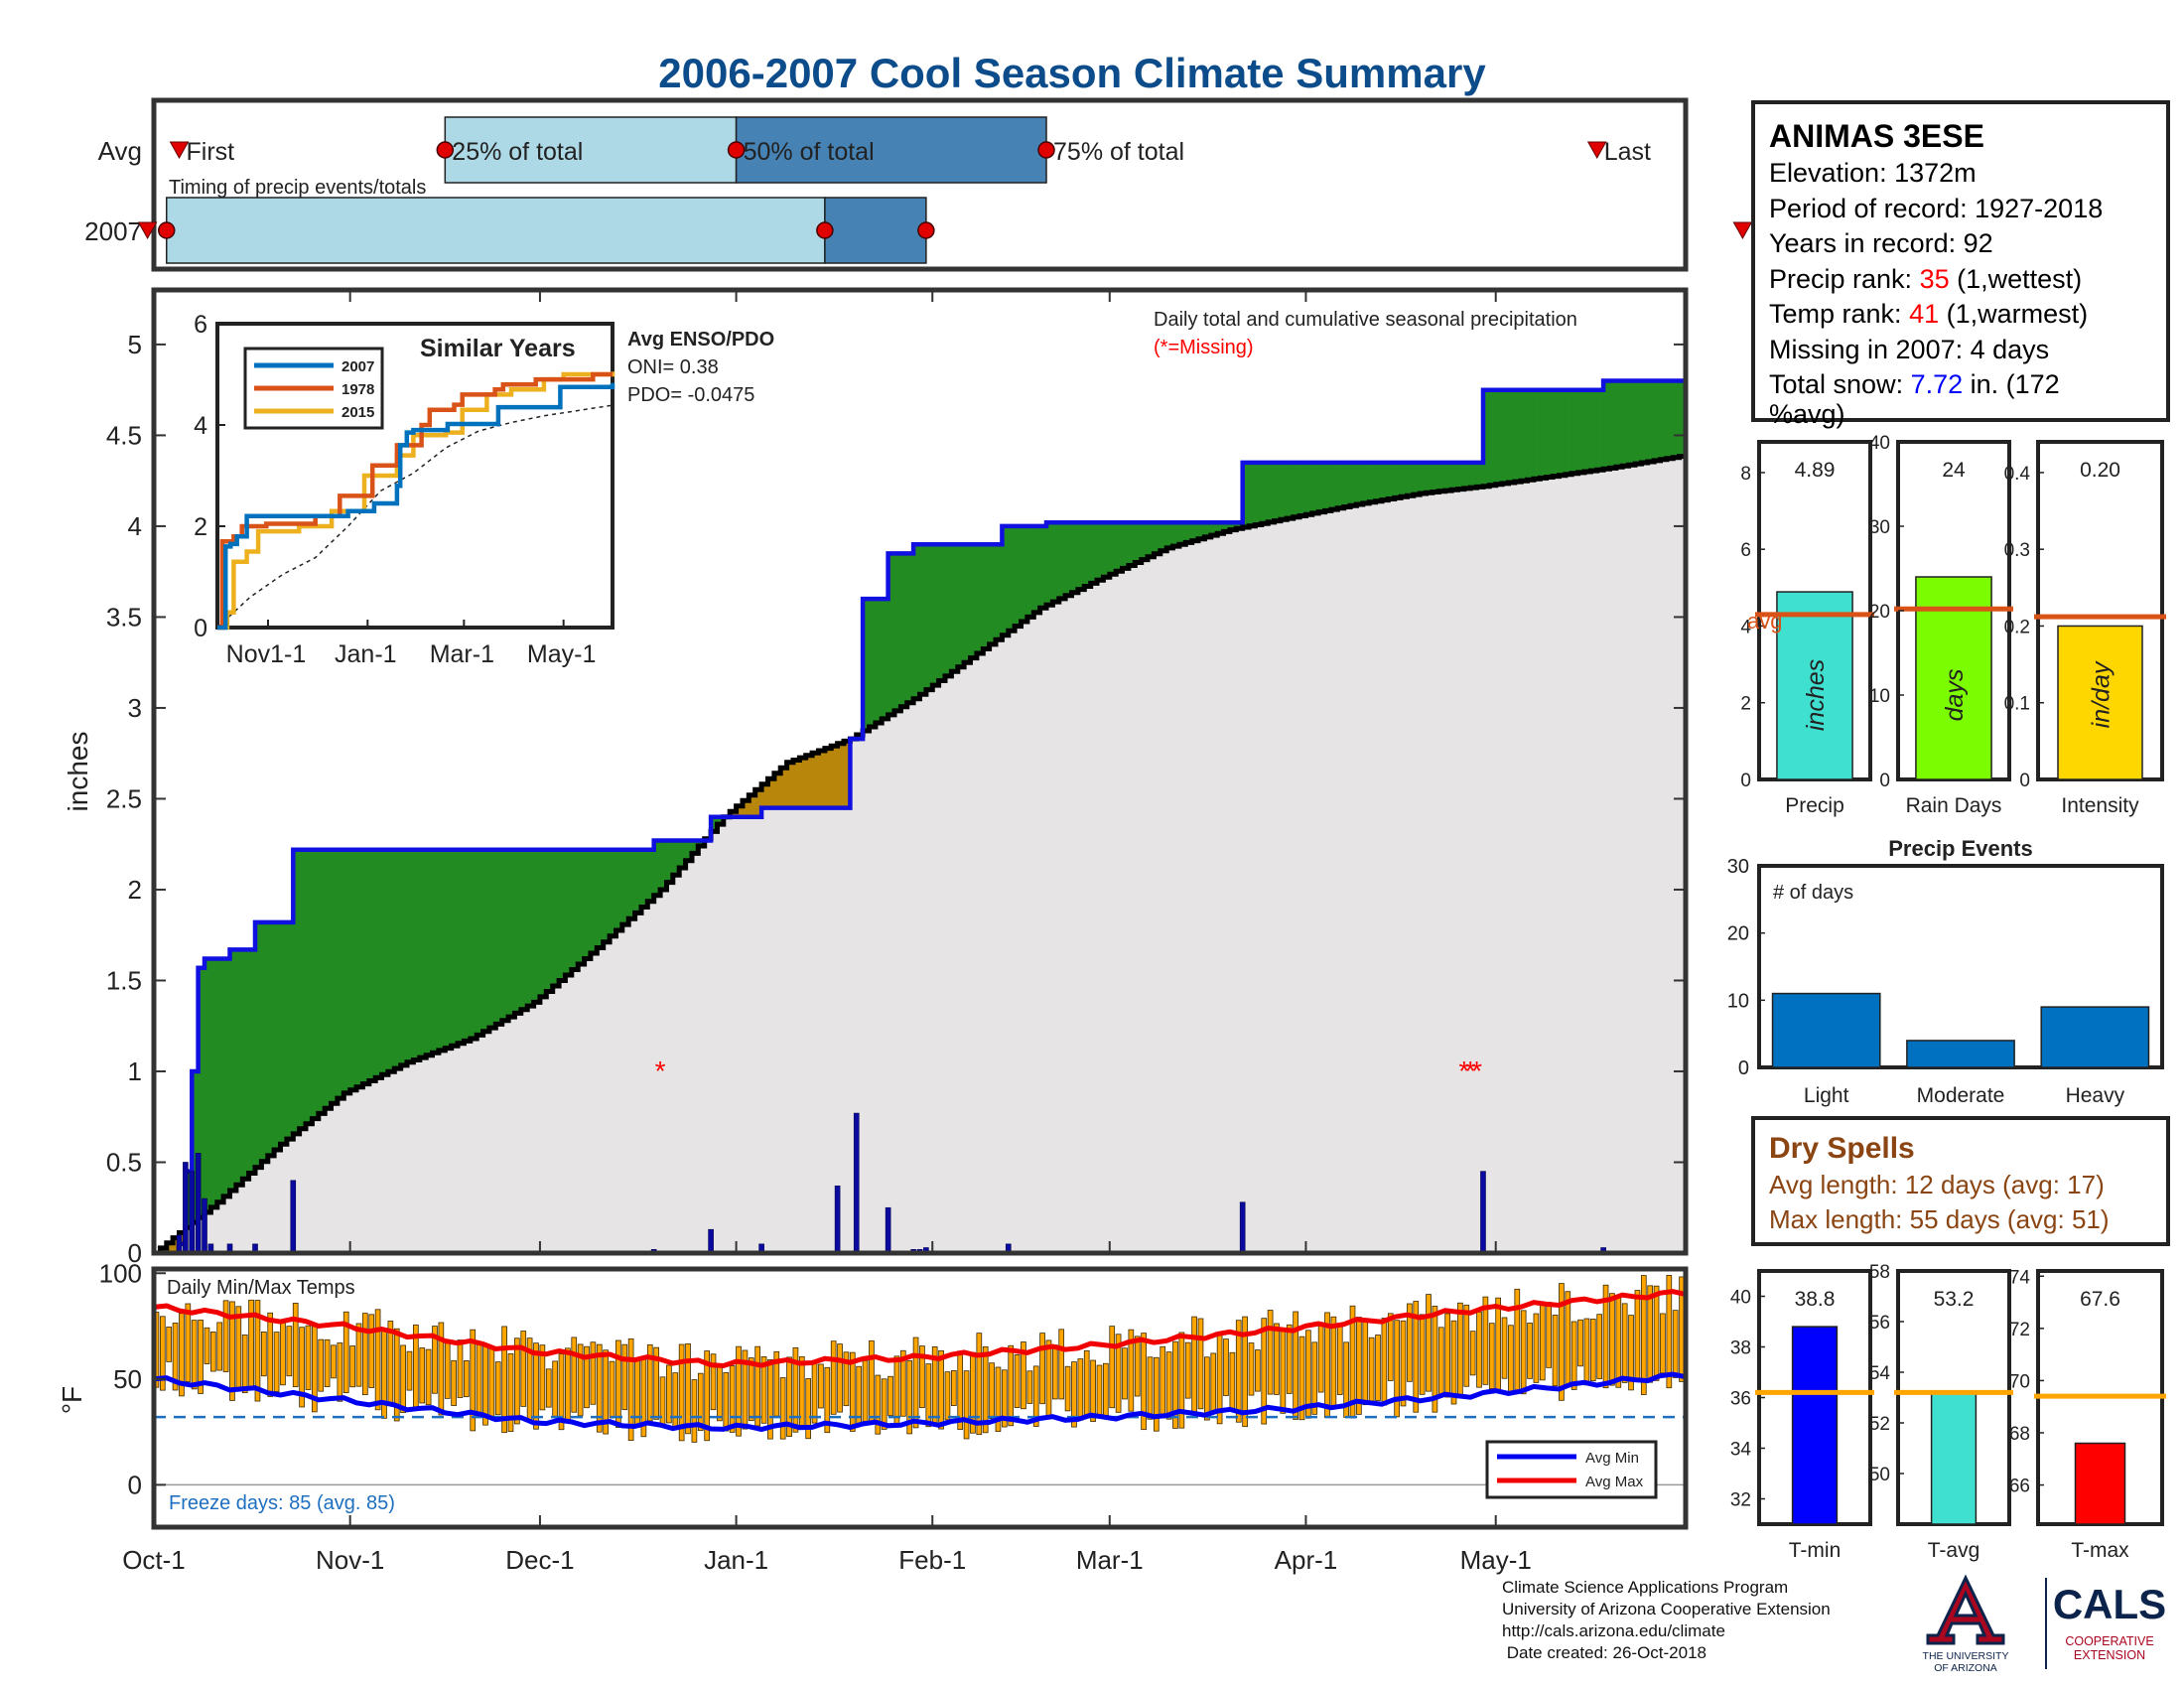 This screenshot has width=2184, height=1688. What do you see at coordinates (700, 340) in the screenshot?
I see `enso-title: Avg ENSO/PDO` at bounding box center [700, 340].